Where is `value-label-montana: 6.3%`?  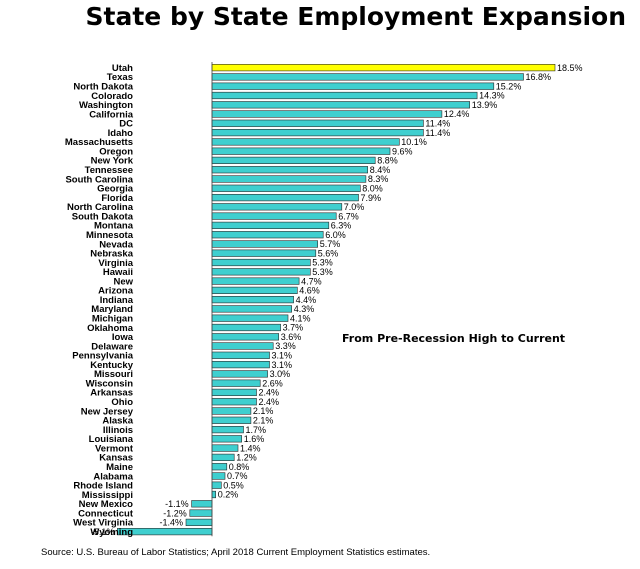 value-label-montana: 6.3% is located at coordinates (341, 226).